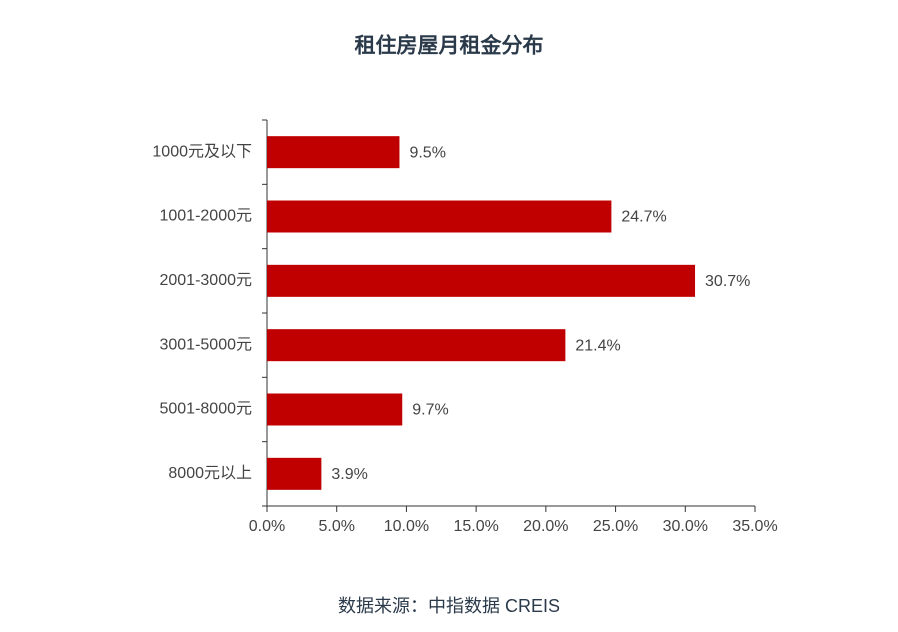 This screenshot has height=632, width=898. Describe the element at coordinates (349, 474) in the screenshot. I see `value-label: 3.9%` at that location.